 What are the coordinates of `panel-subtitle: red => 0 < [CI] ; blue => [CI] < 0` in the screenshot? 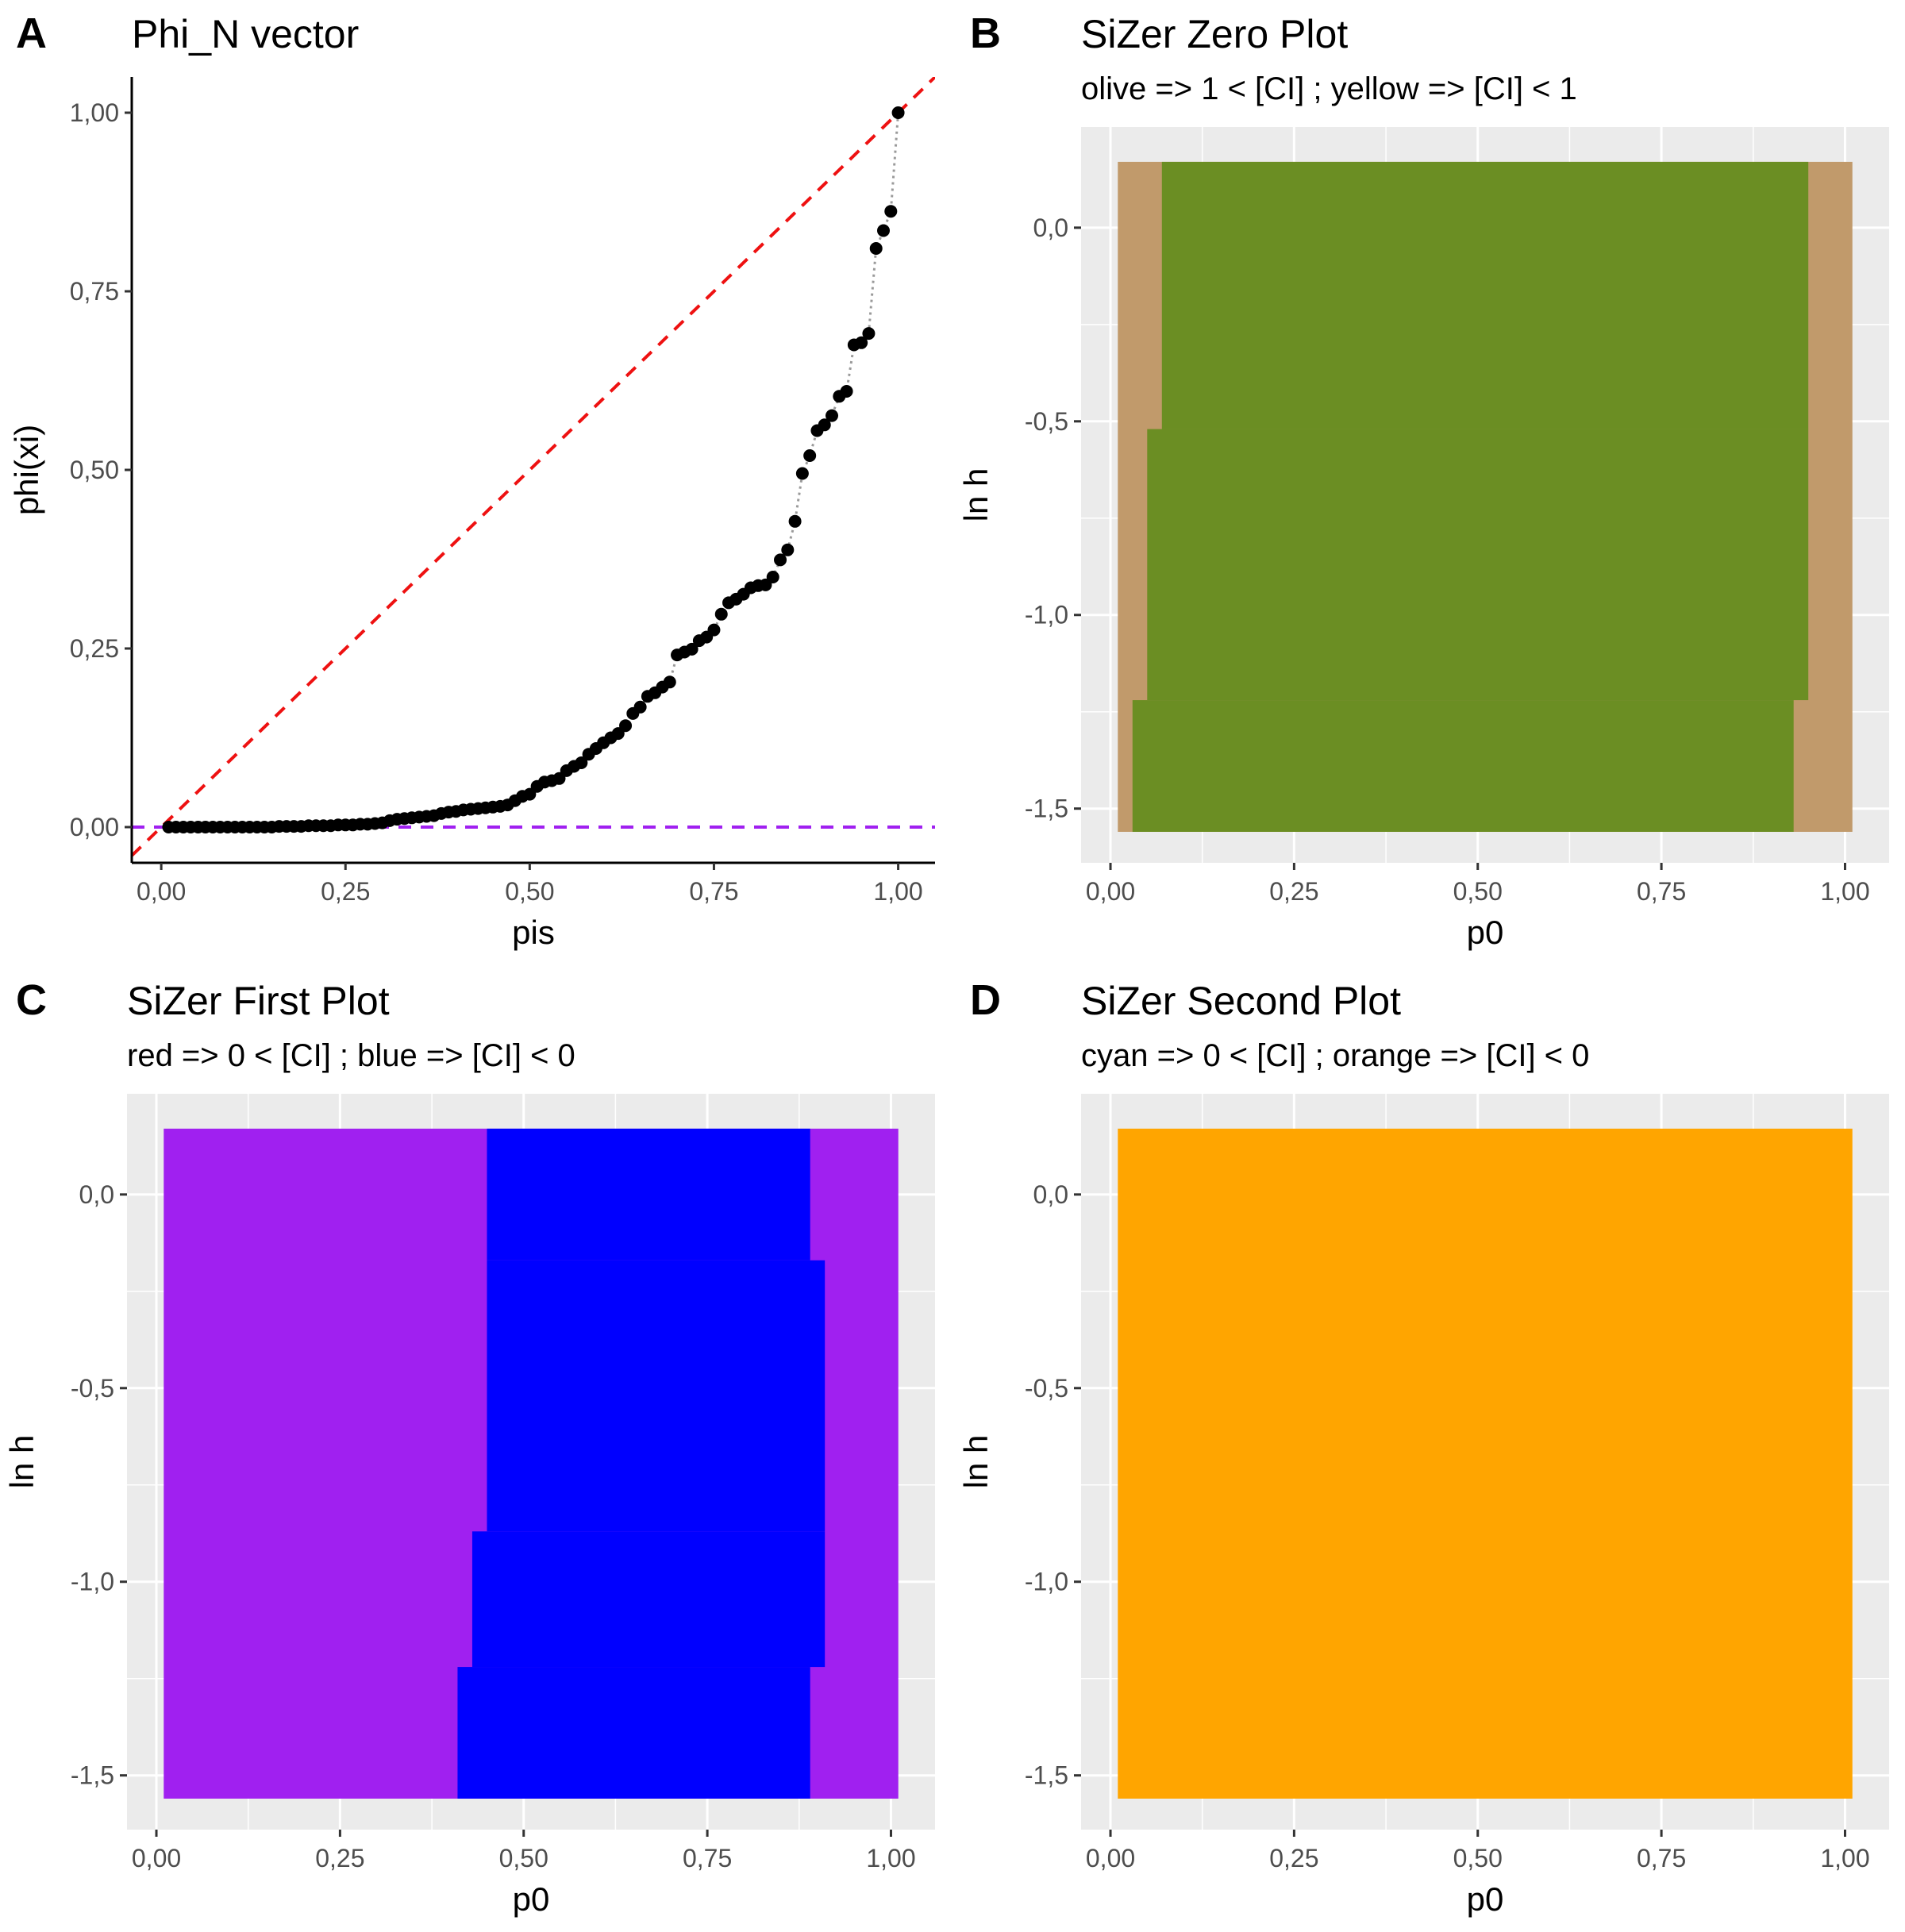 It's located at (351, 1055).